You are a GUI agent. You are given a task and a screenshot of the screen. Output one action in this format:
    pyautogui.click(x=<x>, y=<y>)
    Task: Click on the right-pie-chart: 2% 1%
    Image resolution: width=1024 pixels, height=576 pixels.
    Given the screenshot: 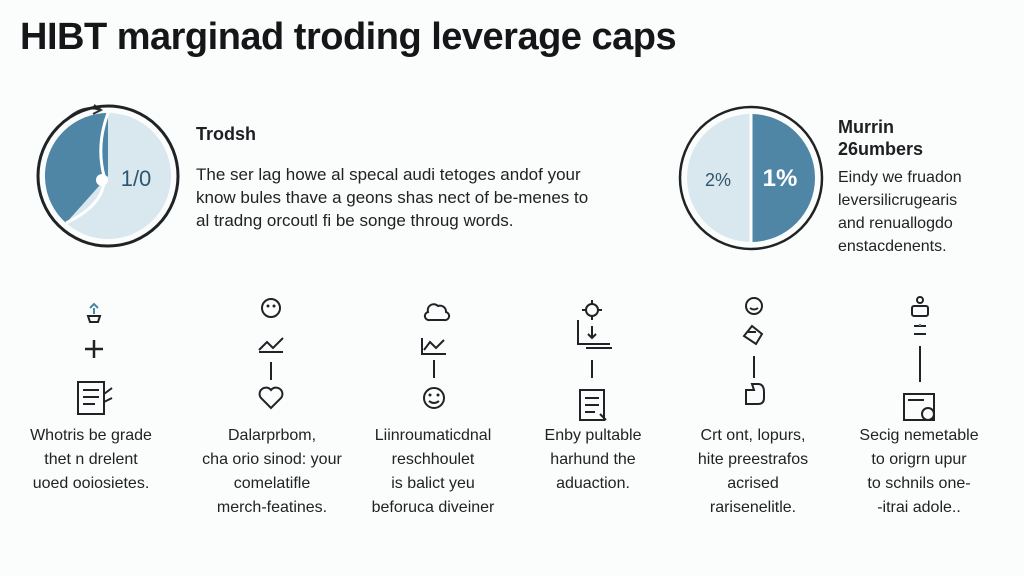 What is the action you would take?
    pyautogui.click(x=751, y=178)
    